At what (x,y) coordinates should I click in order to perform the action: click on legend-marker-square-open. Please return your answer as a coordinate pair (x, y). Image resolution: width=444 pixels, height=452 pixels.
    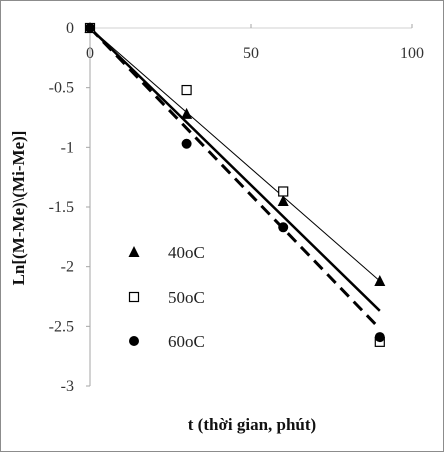
    Looking at the image, I should click on (134, 297).